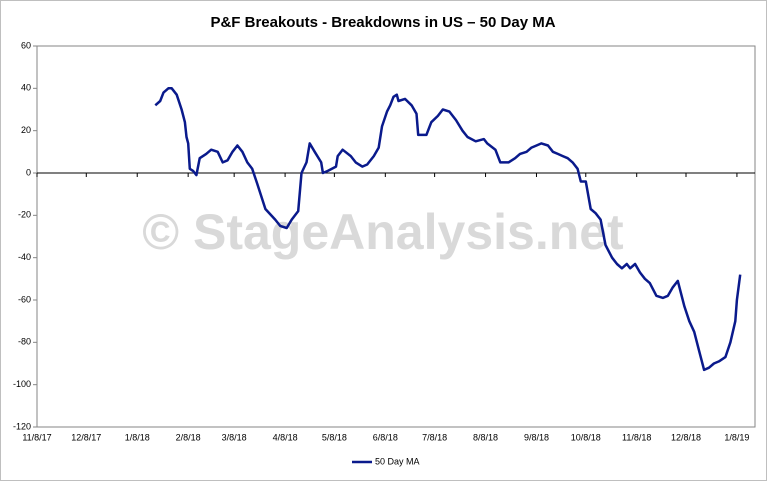 Image resolution: width=767 pixels, height=481 pixels. Describe the element at coordinates (434, 437) in the screenshot. I see `x-tick-label: 7/8/18` at that location.